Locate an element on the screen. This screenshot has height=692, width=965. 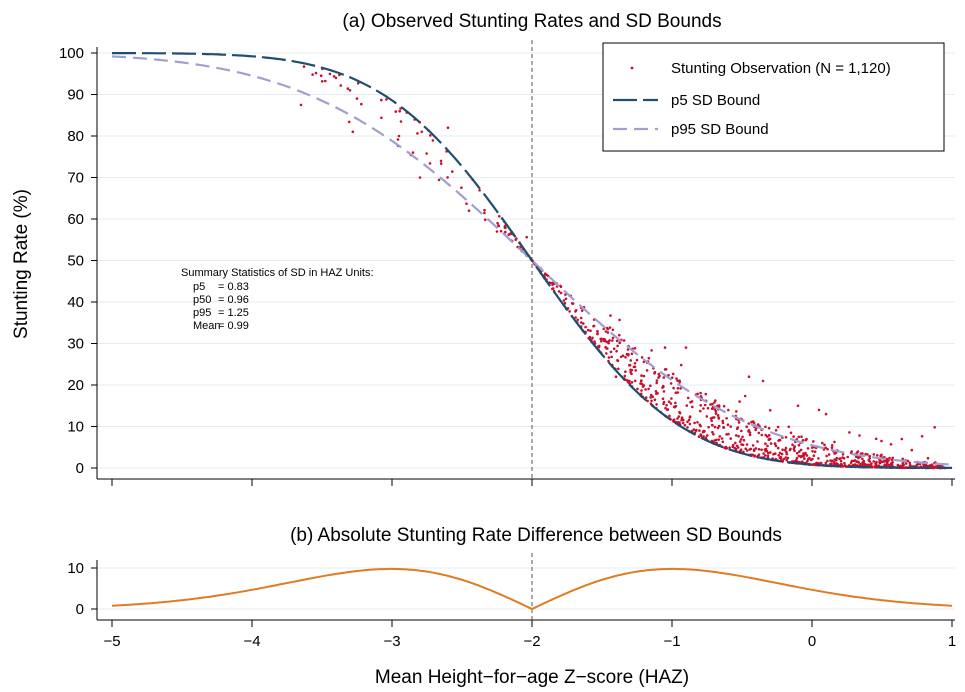
summary-p95-value: = 1.25 is located at coordinates (233, 313).